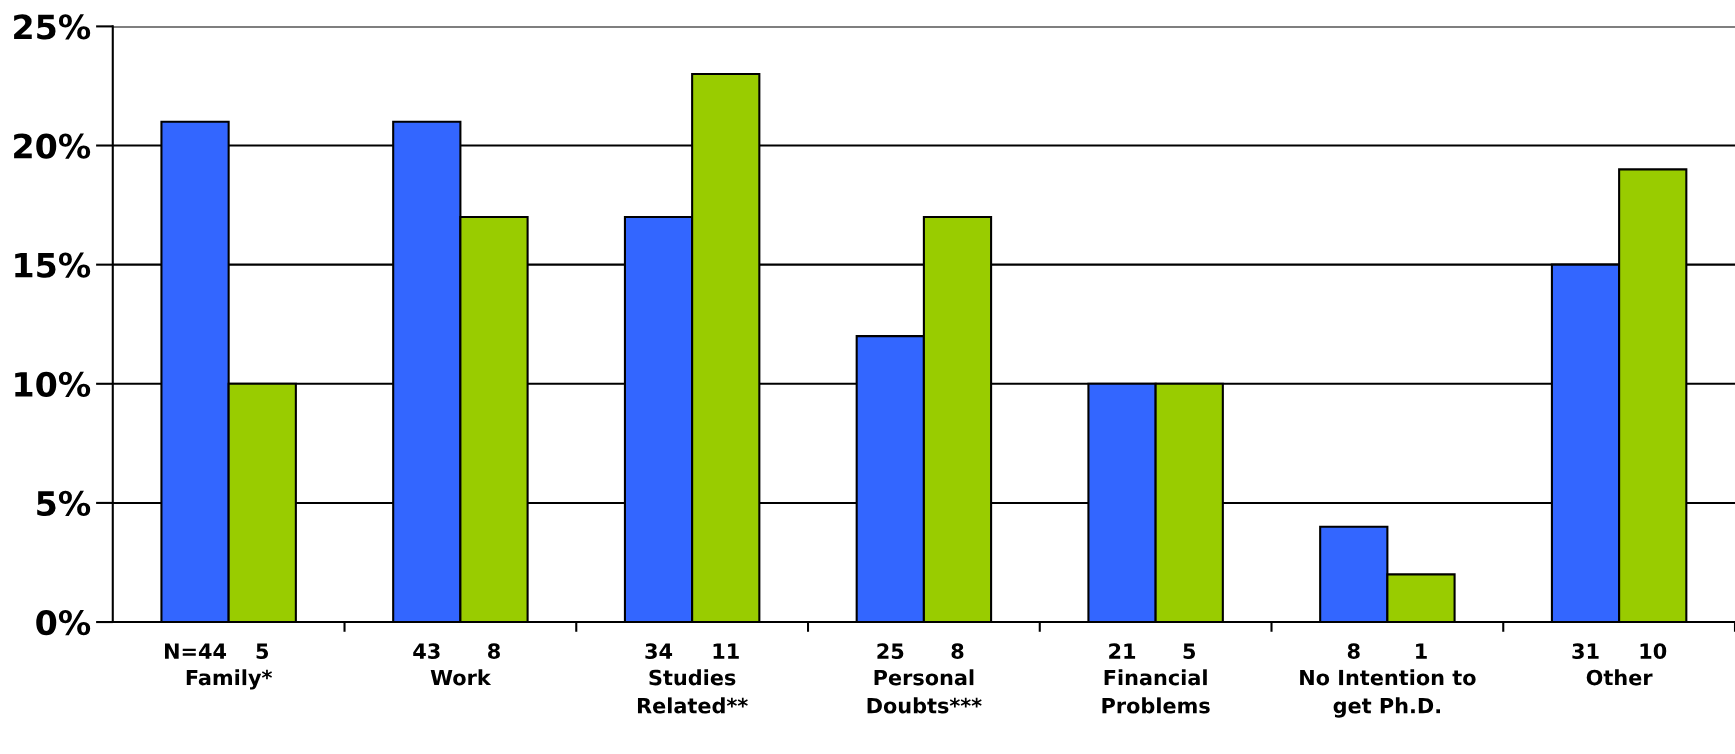 The height and width of the screenshot is (754, 1735). I want to click on x-tick-label: Work, so click(461, 677).